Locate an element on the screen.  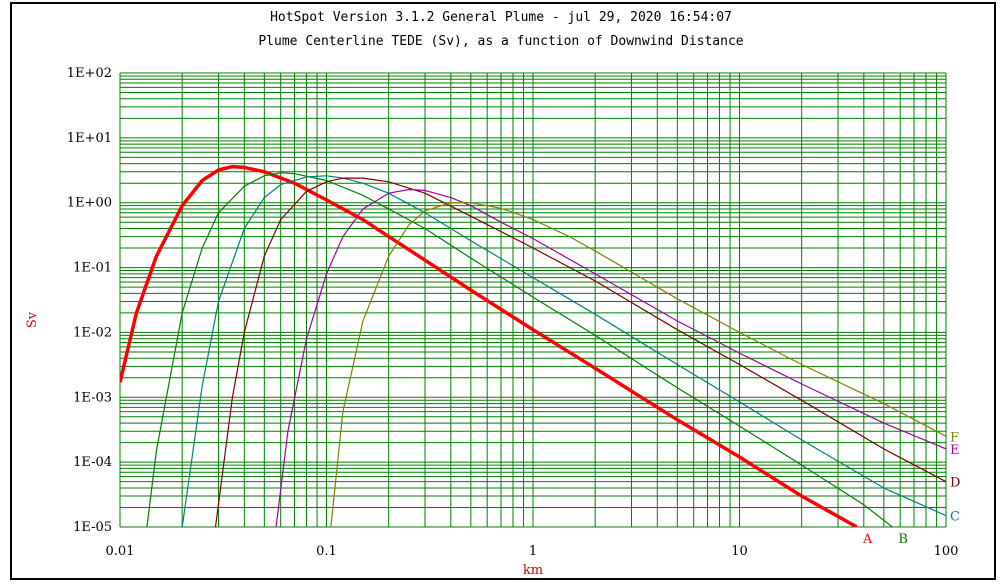
x-tick-label: 0.01 is located at coordinates (120, 551).